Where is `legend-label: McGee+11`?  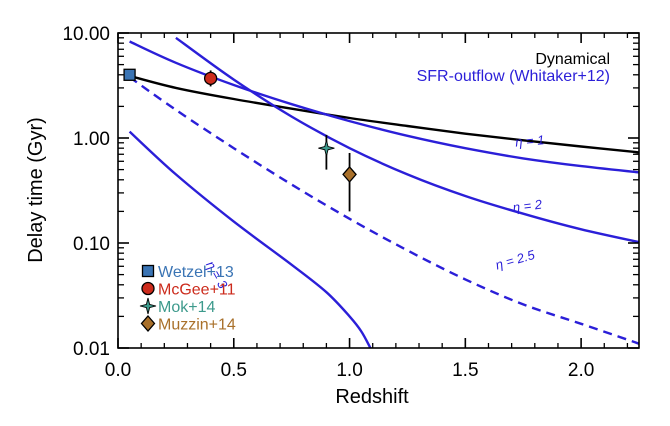 legend-label: McGee+11 is located at coordinates (197, 290).